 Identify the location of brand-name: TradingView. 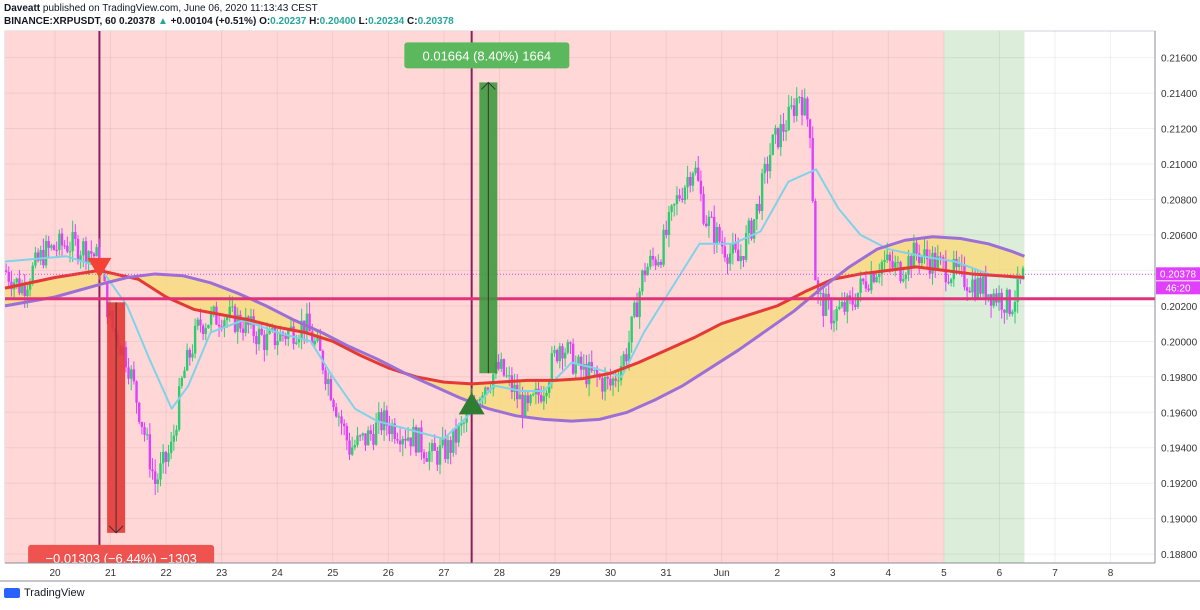
(54, 593).